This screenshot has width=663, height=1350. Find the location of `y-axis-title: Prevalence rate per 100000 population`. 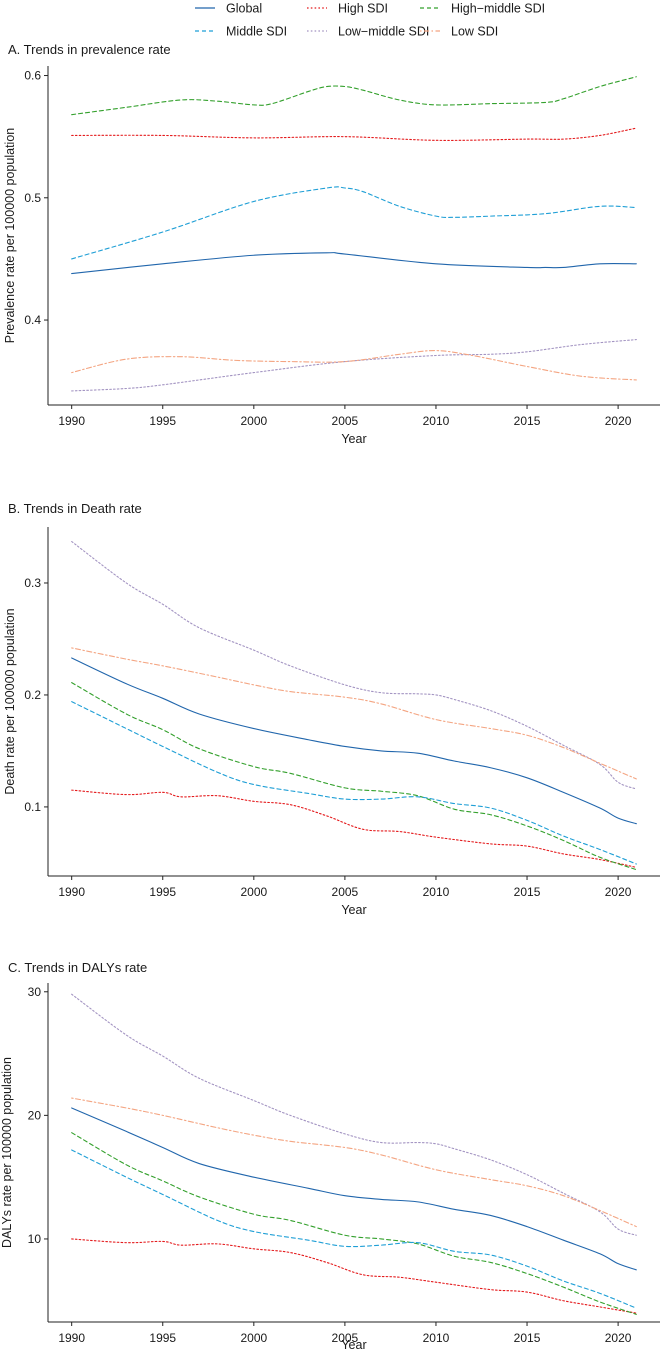

y-axis-title: Prevalence rate per 100000 population is located at coordinates (10, 235).